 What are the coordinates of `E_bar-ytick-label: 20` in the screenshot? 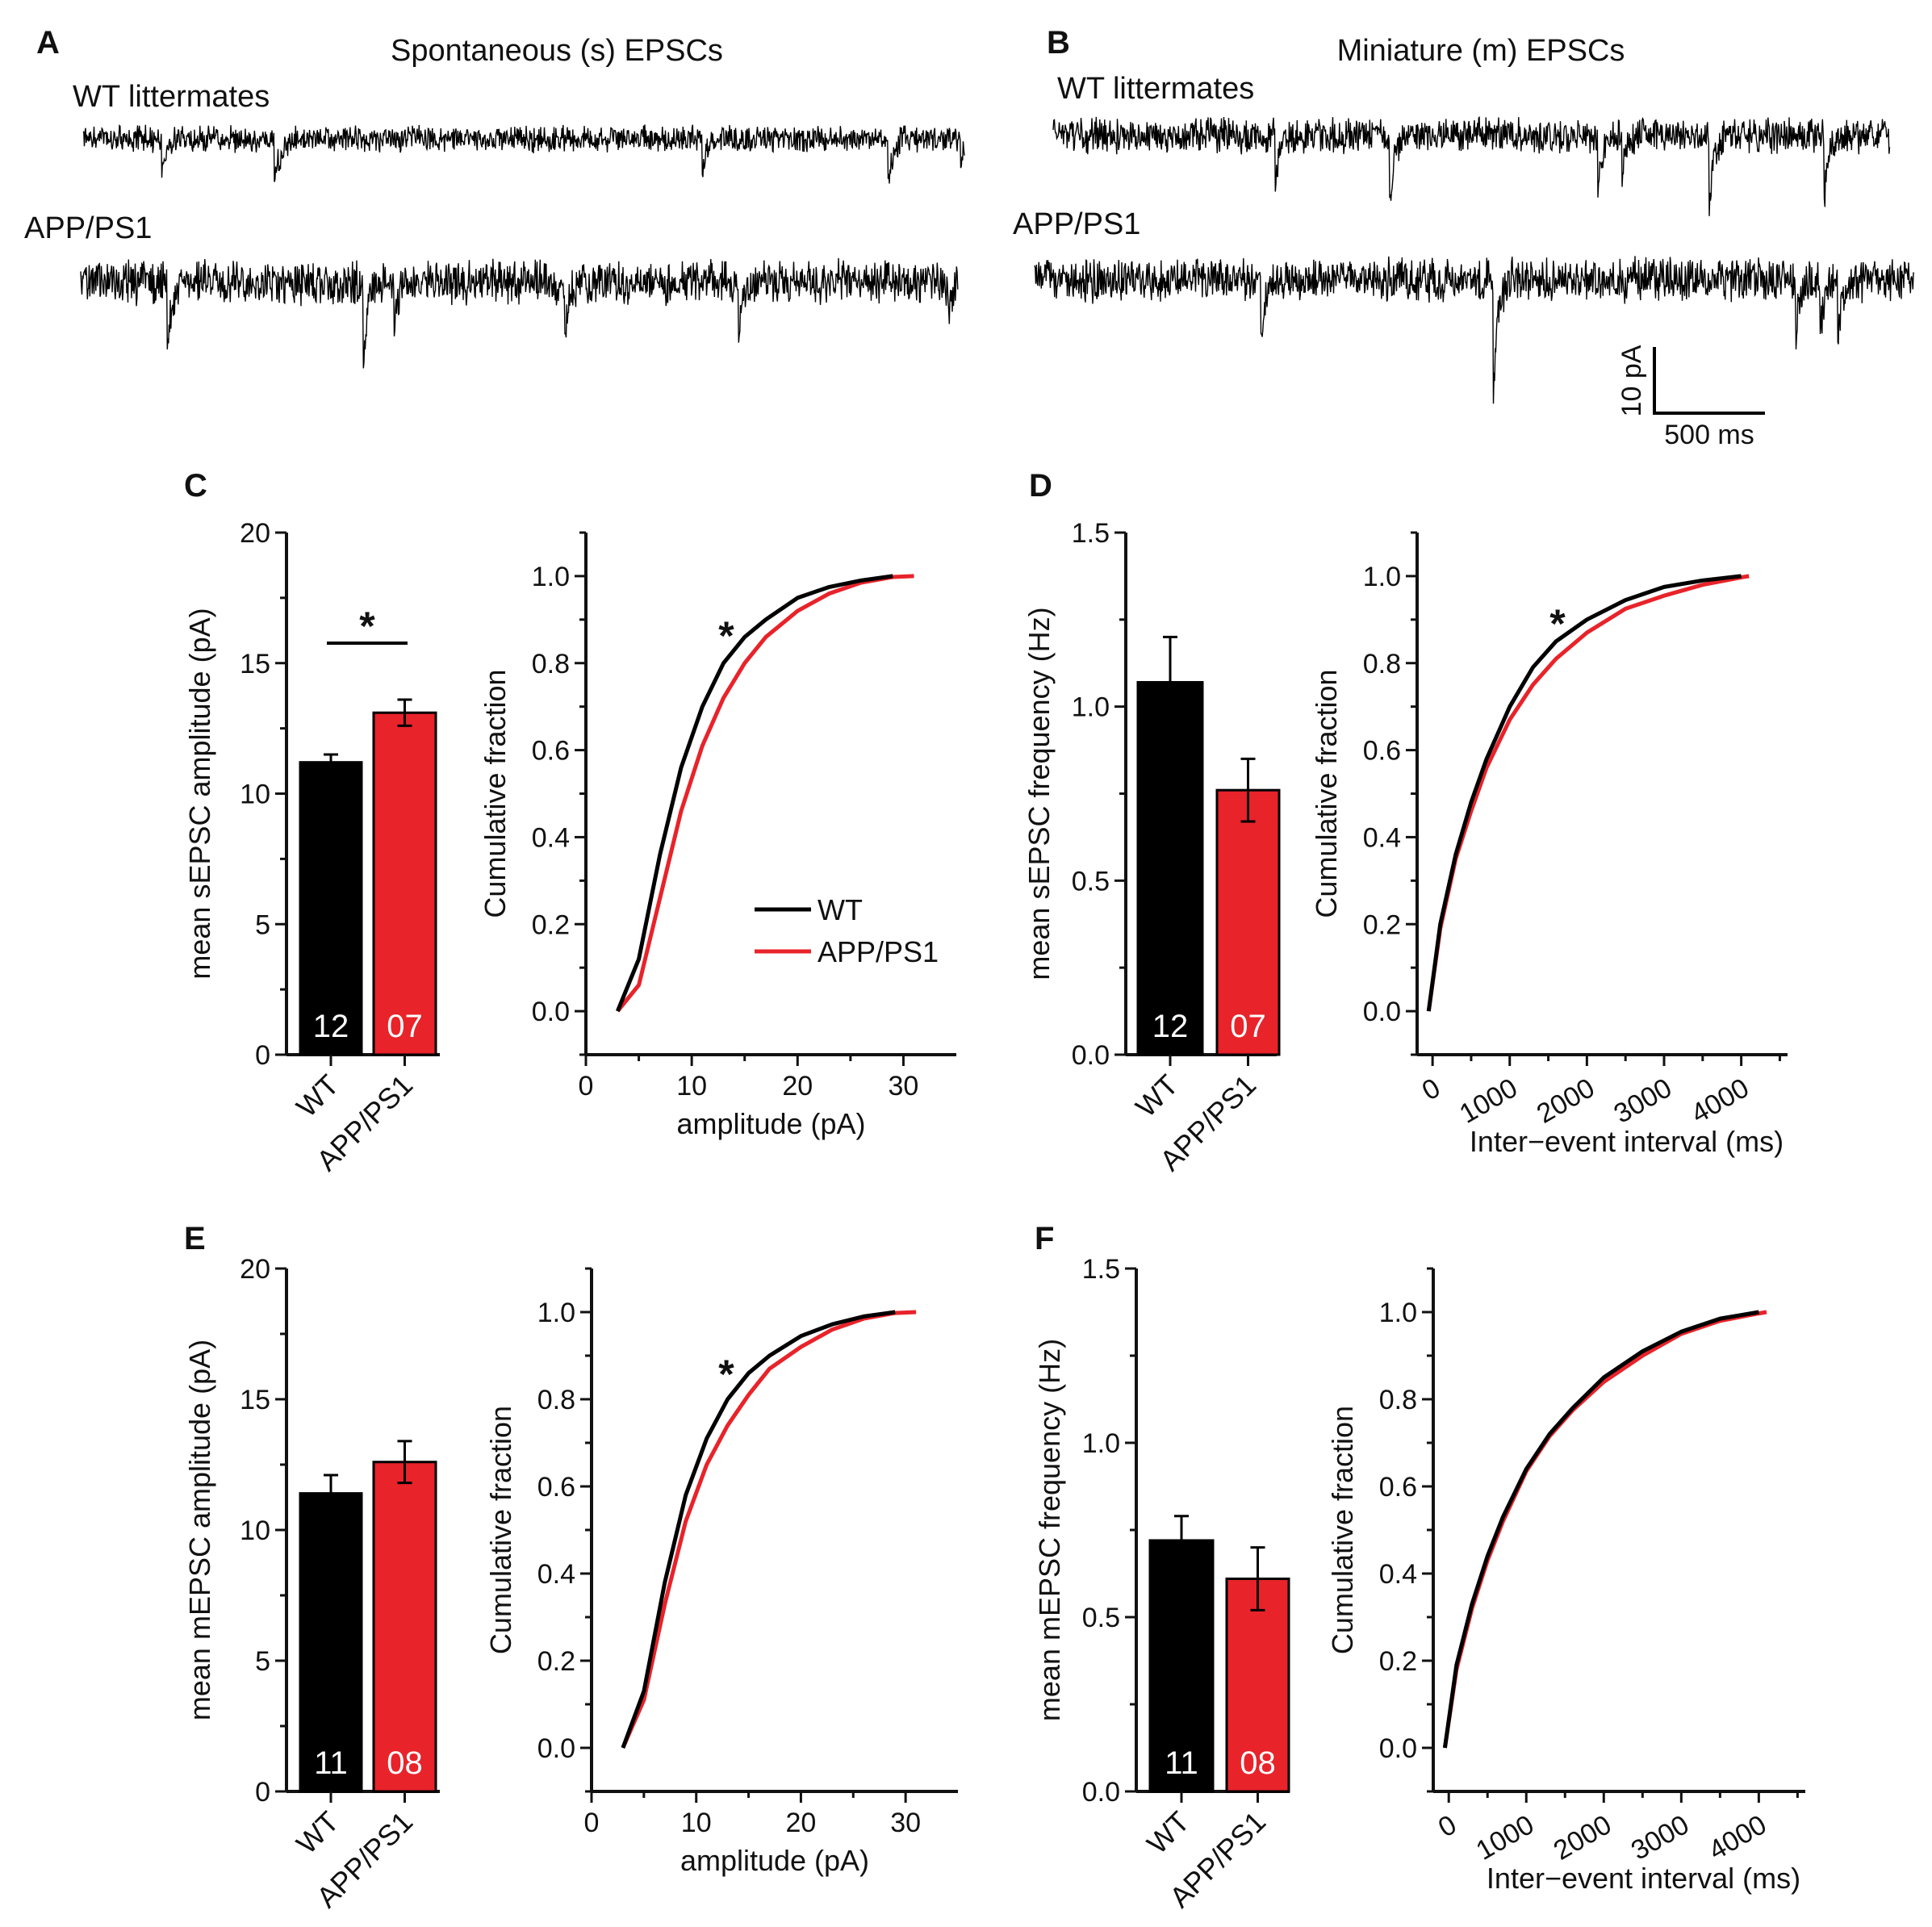 It's located at (255, 1269).